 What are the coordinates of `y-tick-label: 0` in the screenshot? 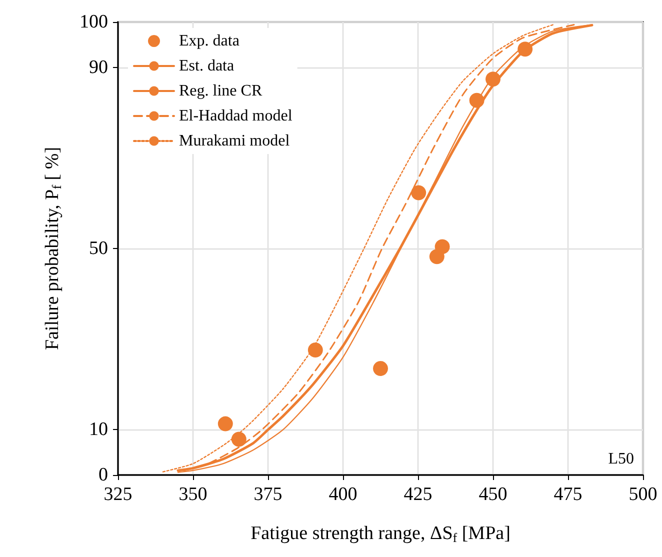 It's located at (103, 475).